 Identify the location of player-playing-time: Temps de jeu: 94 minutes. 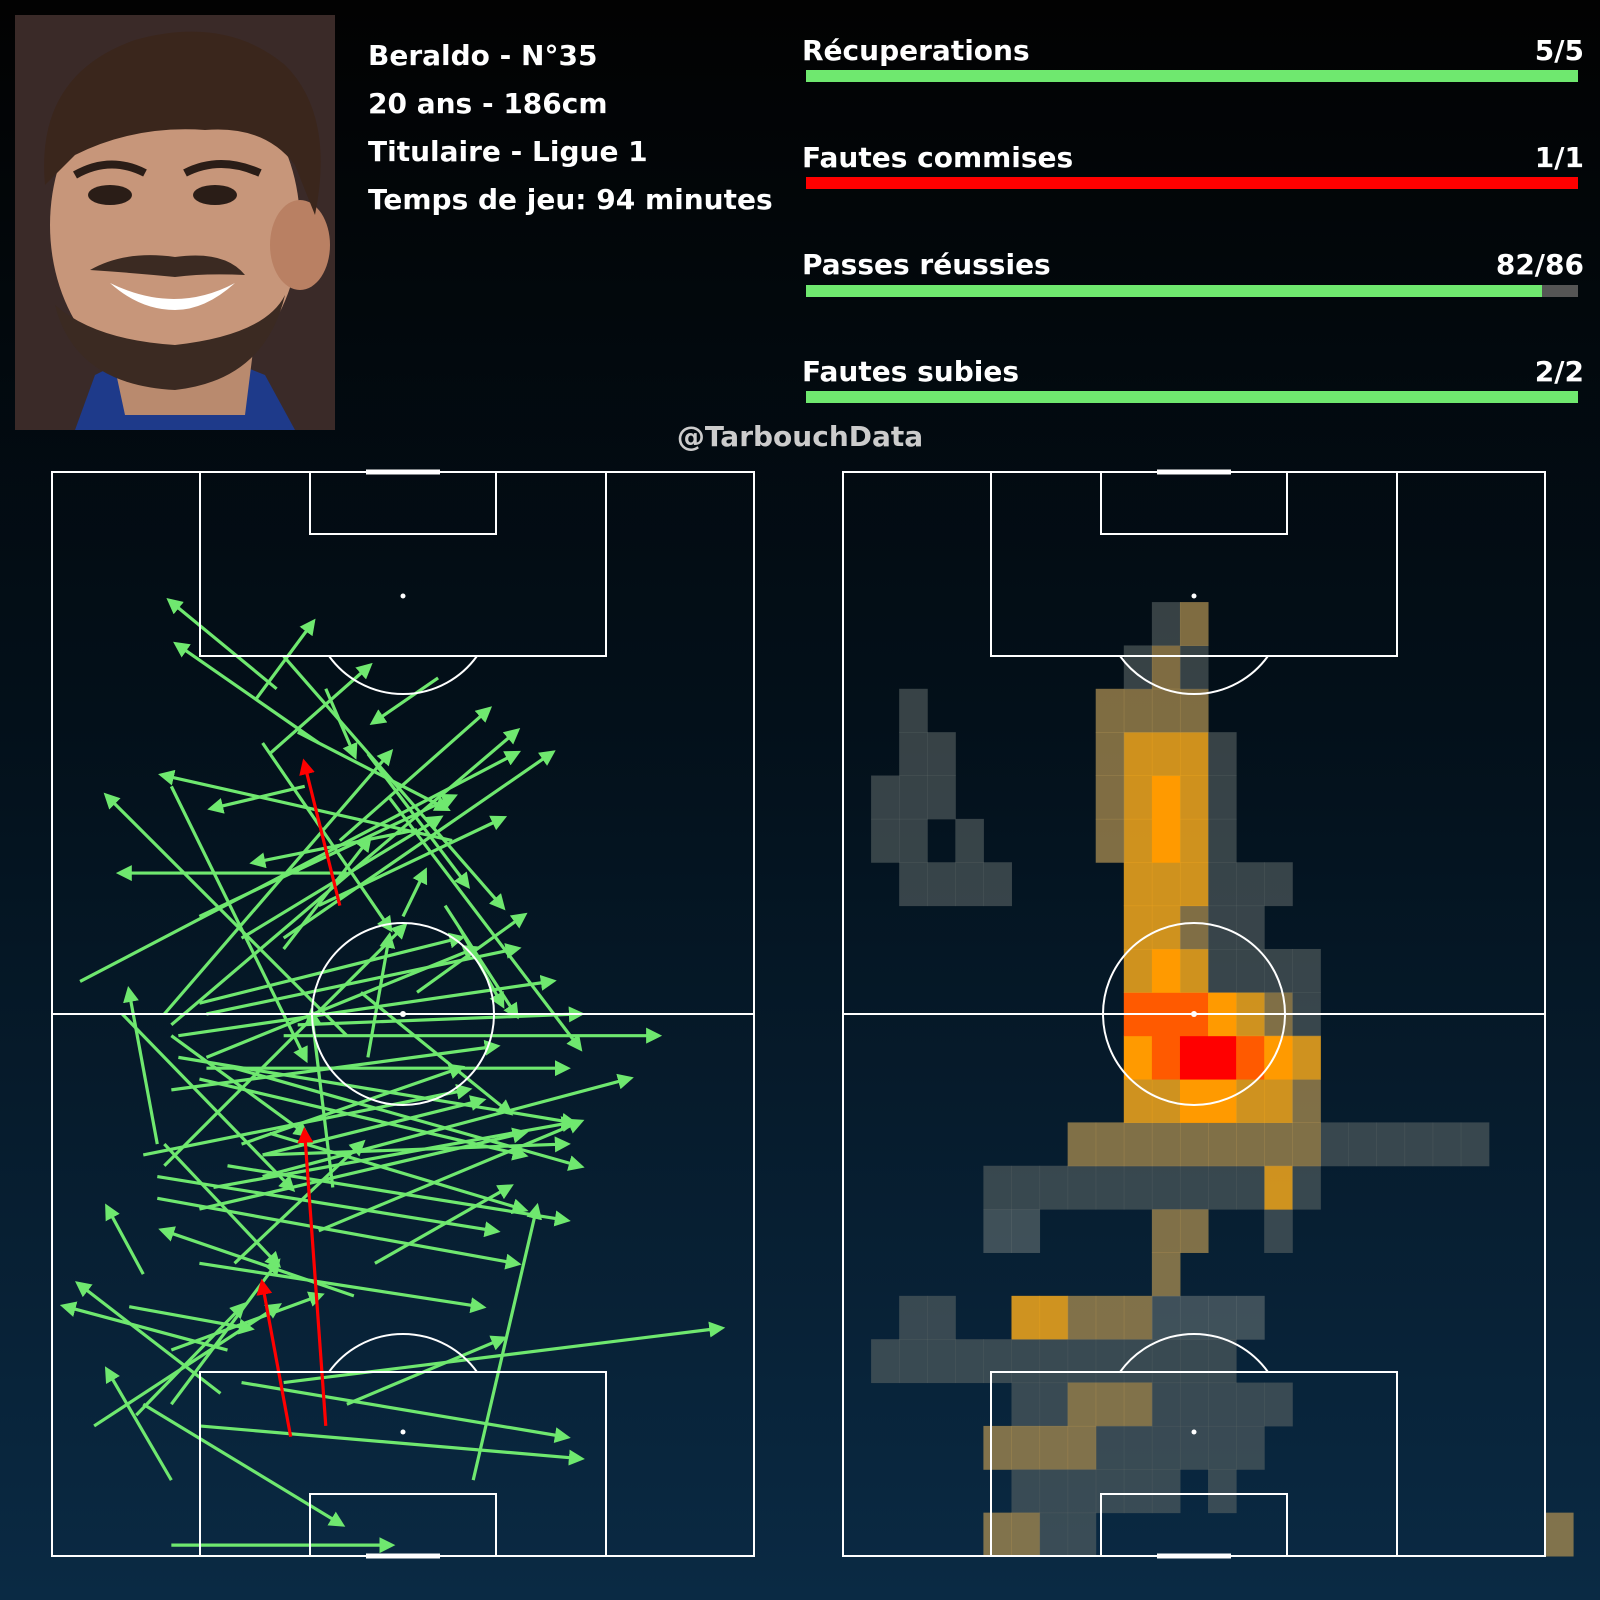
(570, 199).